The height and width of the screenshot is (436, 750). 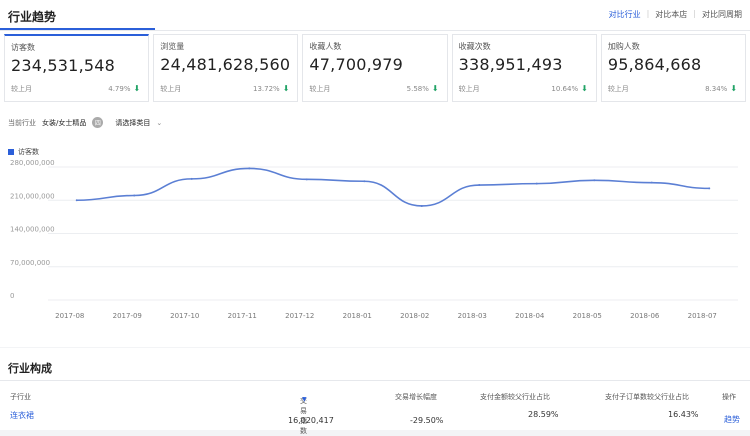 What do you see at coordinates (683, 414) in the screenshot?
I see `order-share-value: 16.43%` at bounding box center [683, 414].